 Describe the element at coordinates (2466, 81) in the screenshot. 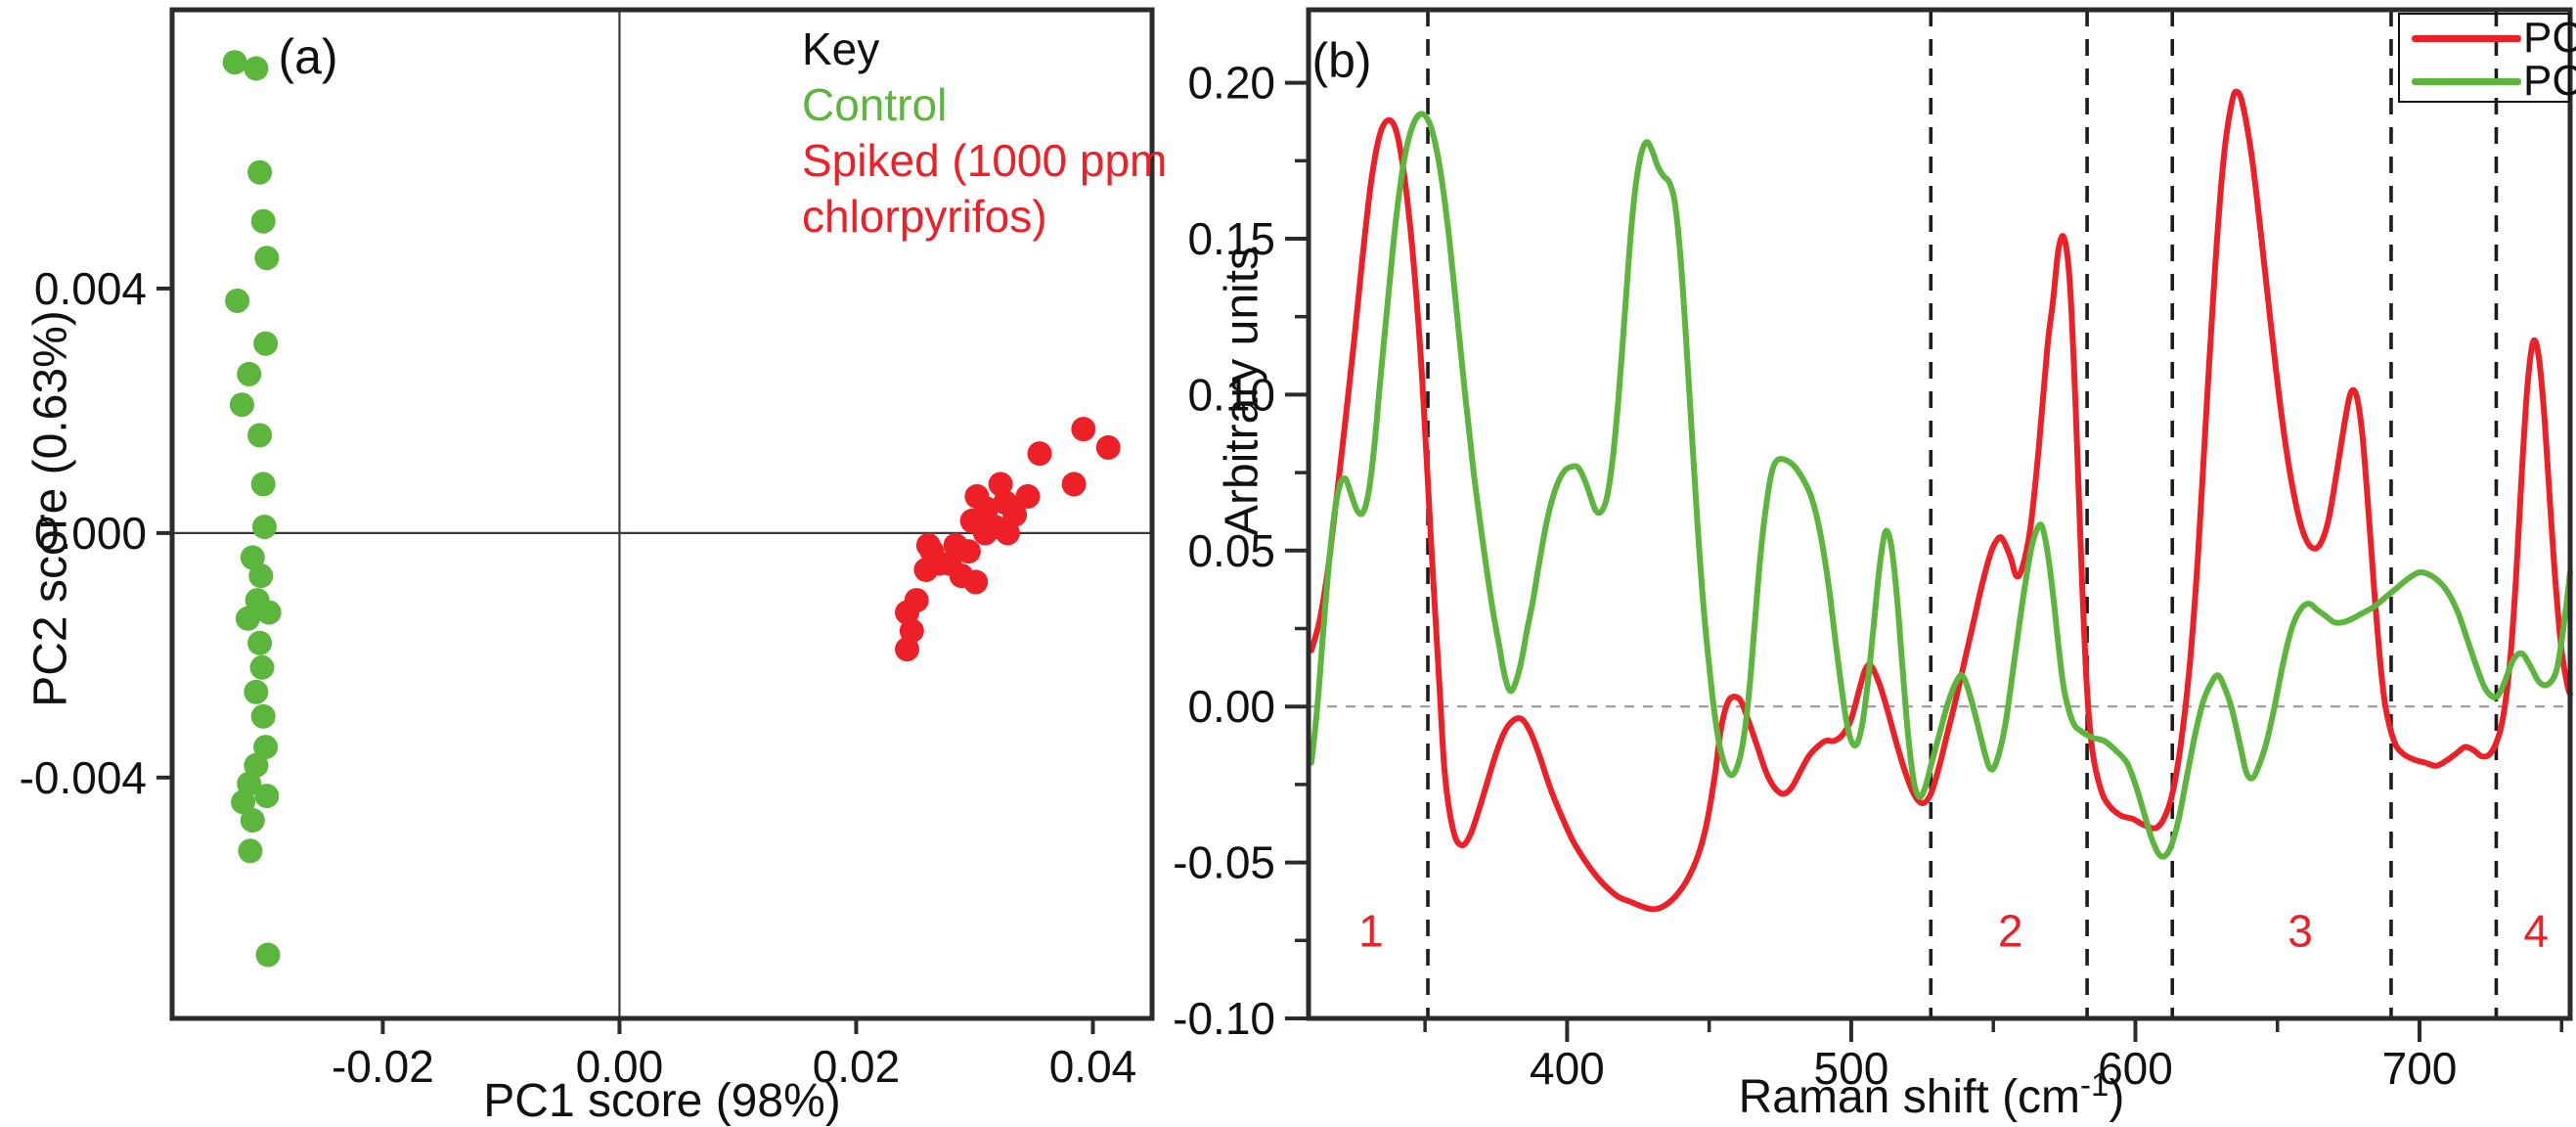

I see `pc2-line-swatch` at that location.